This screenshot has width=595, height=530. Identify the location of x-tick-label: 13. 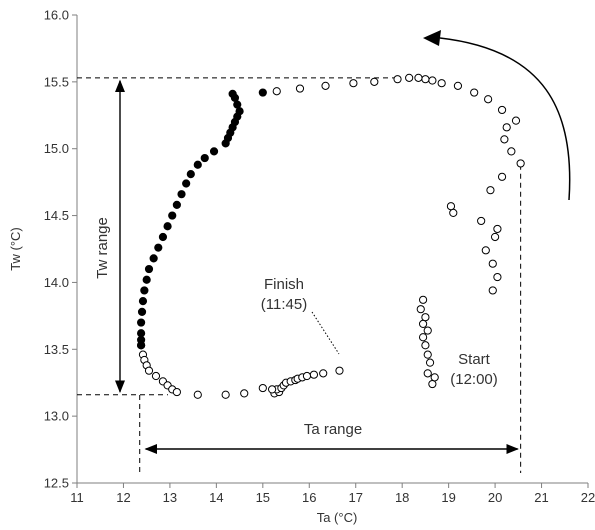
(170, 497).